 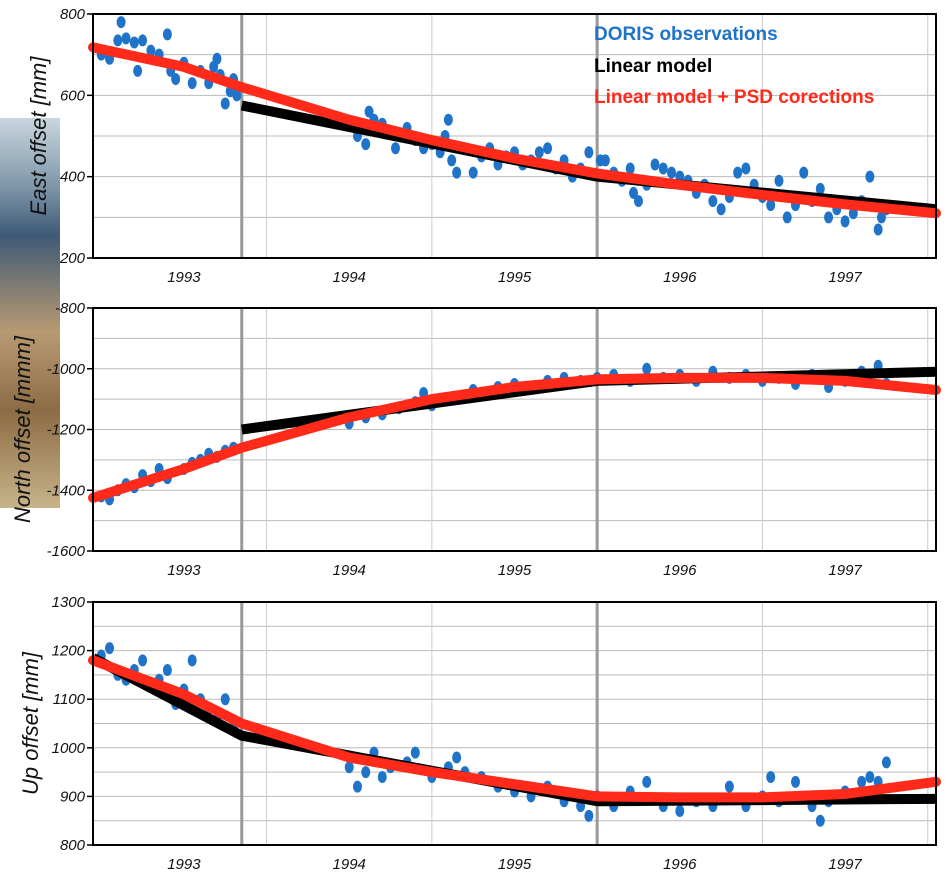 I want to click on east-y-tick-label: 400, so click(x=73, y=177).